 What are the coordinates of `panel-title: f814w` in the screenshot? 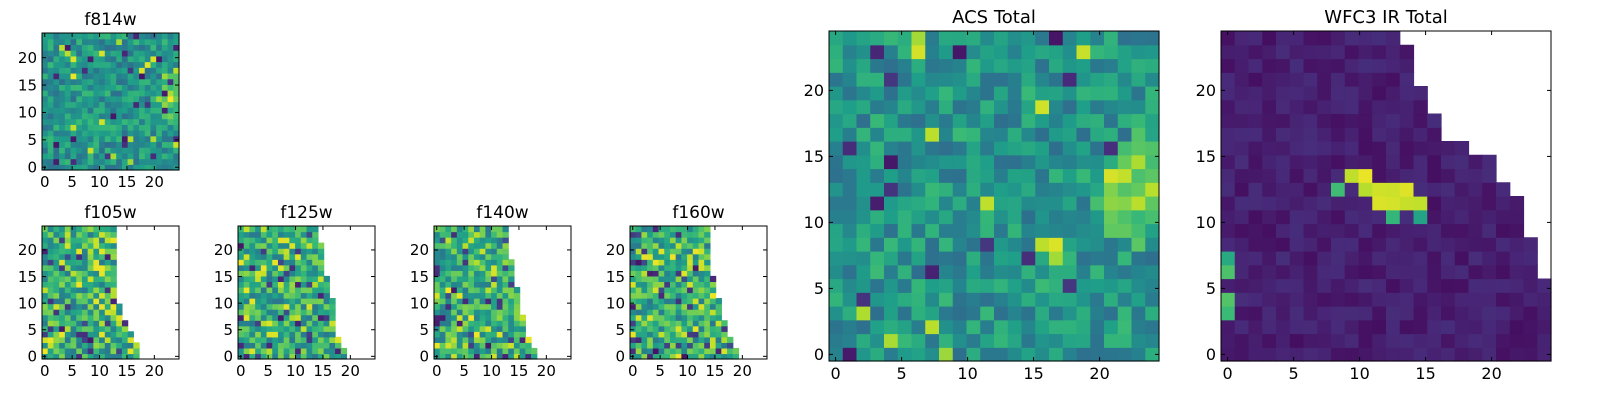 It's located at (110, 20).